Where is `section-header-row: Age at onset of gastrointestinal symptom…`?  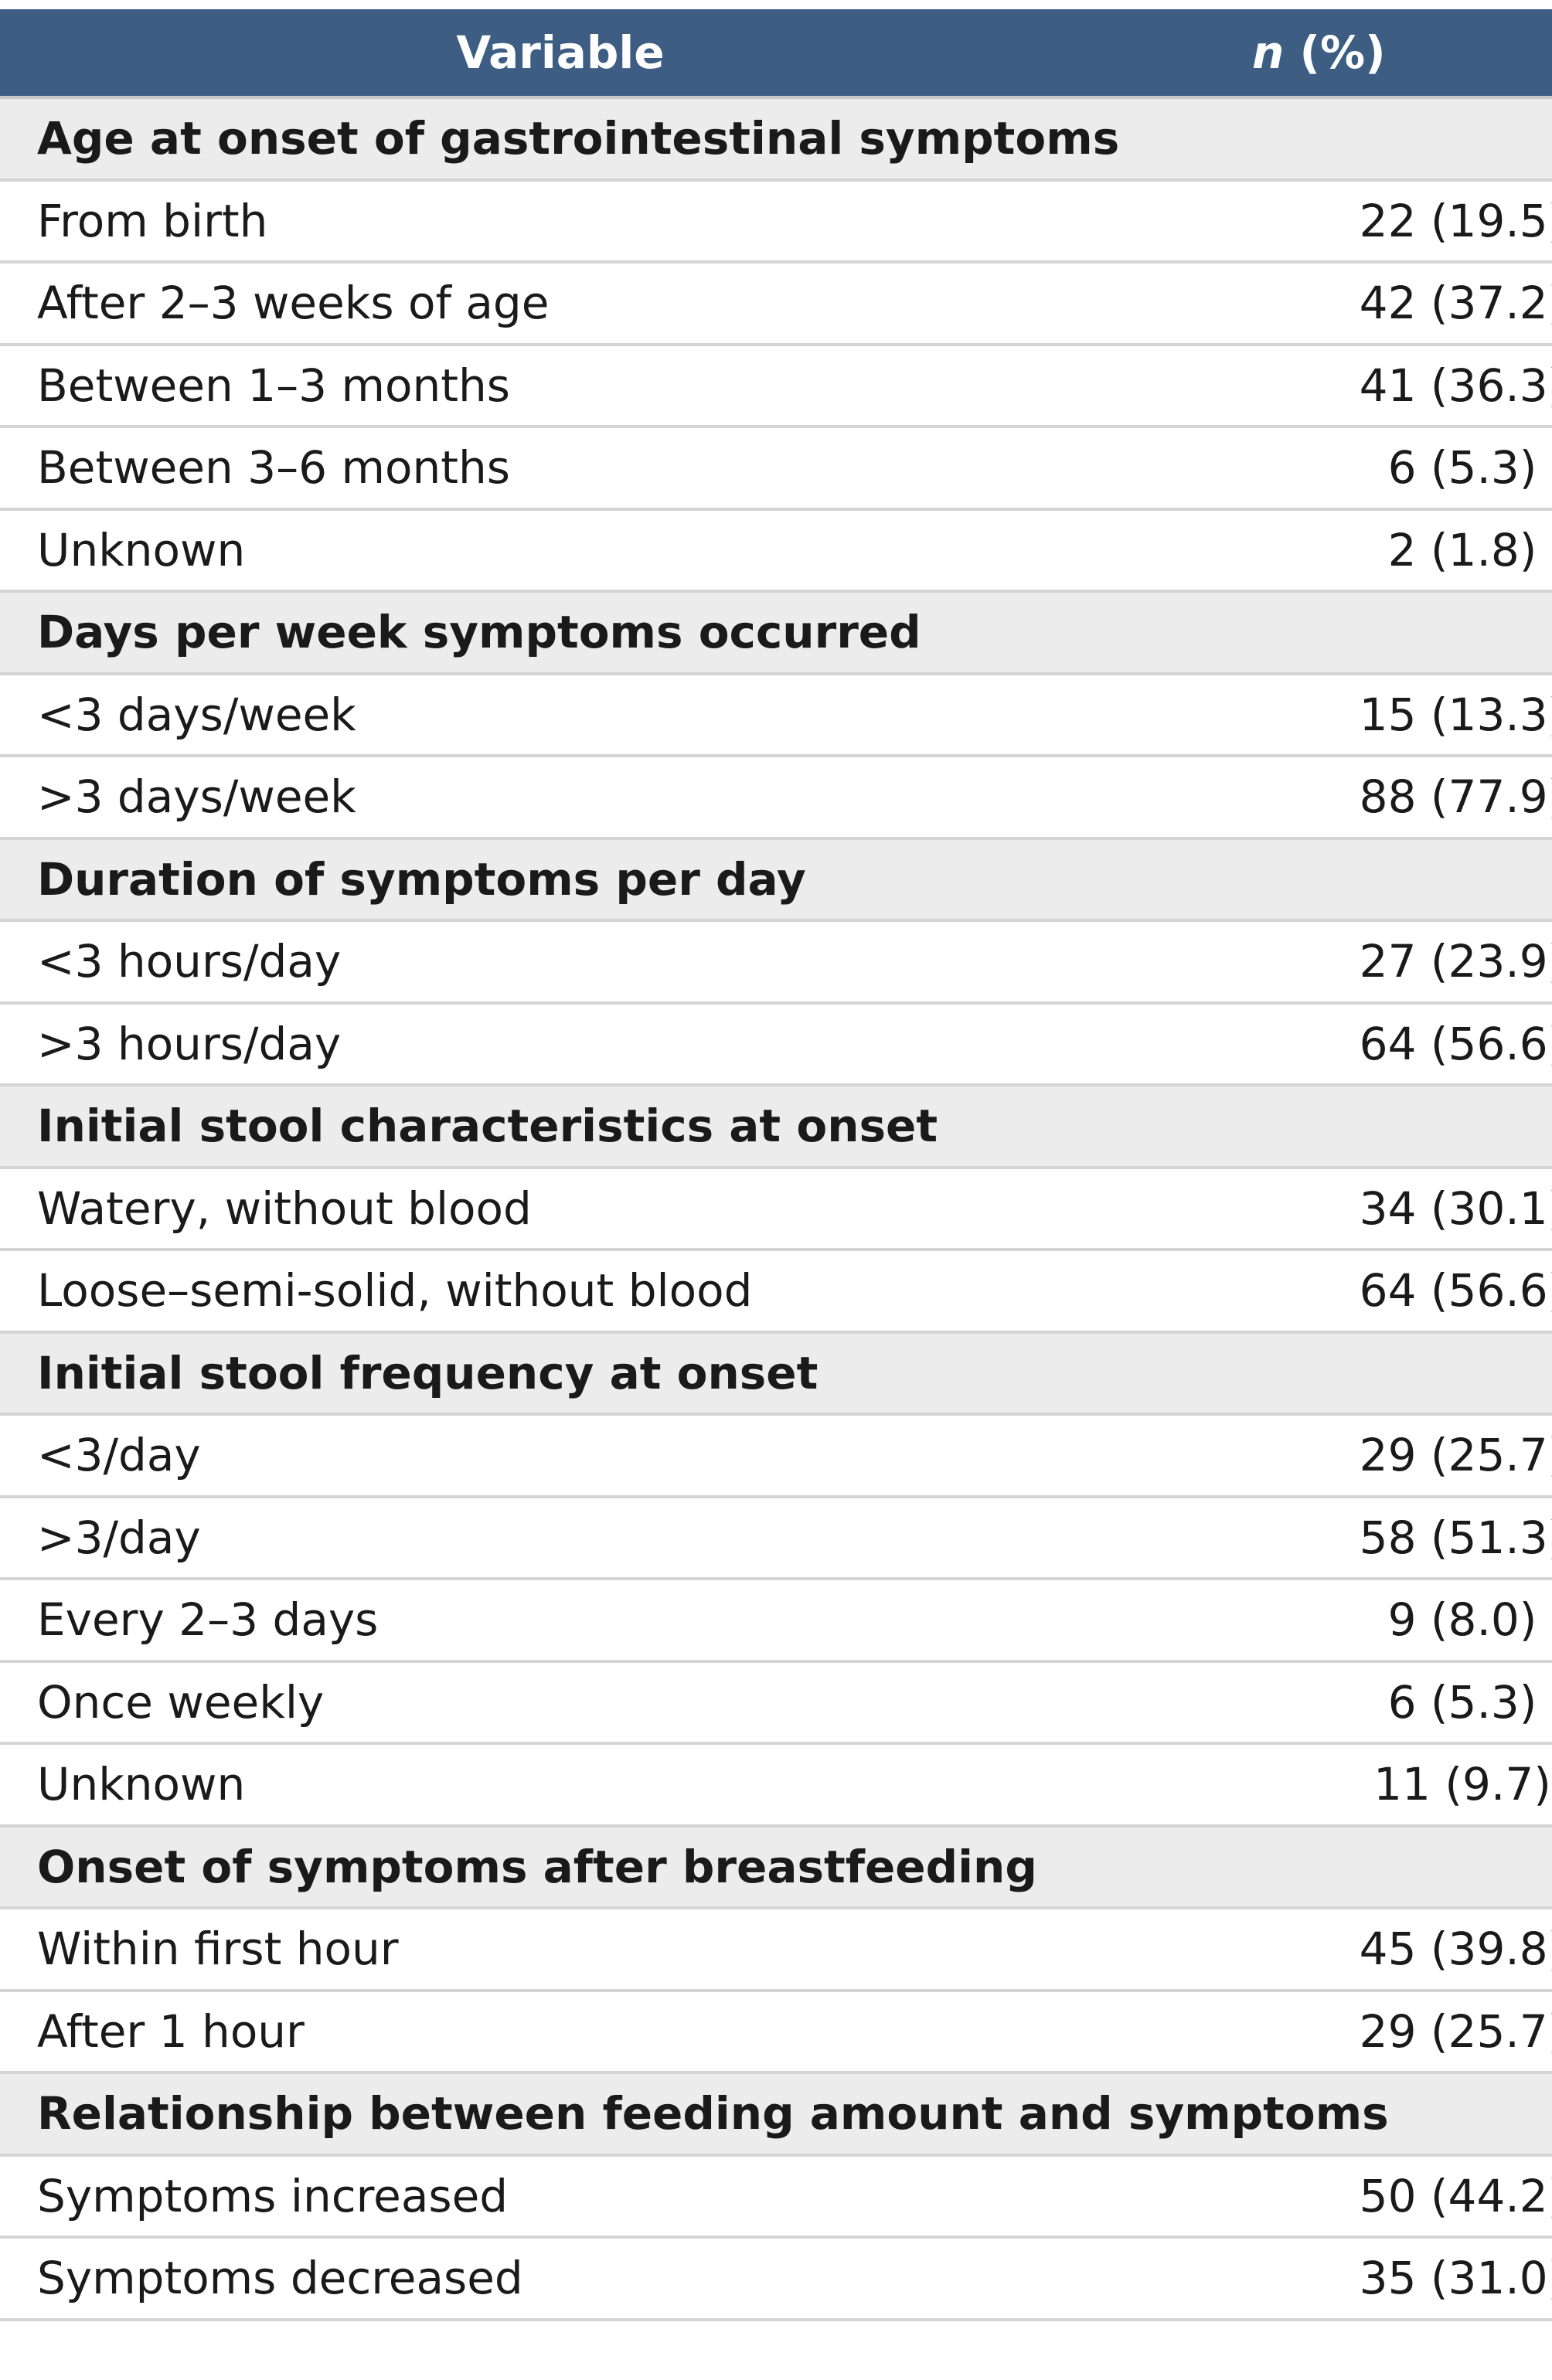 section-header-row: Age at onset of gastrointestinal symptom… is located at coordinates (776, 140).